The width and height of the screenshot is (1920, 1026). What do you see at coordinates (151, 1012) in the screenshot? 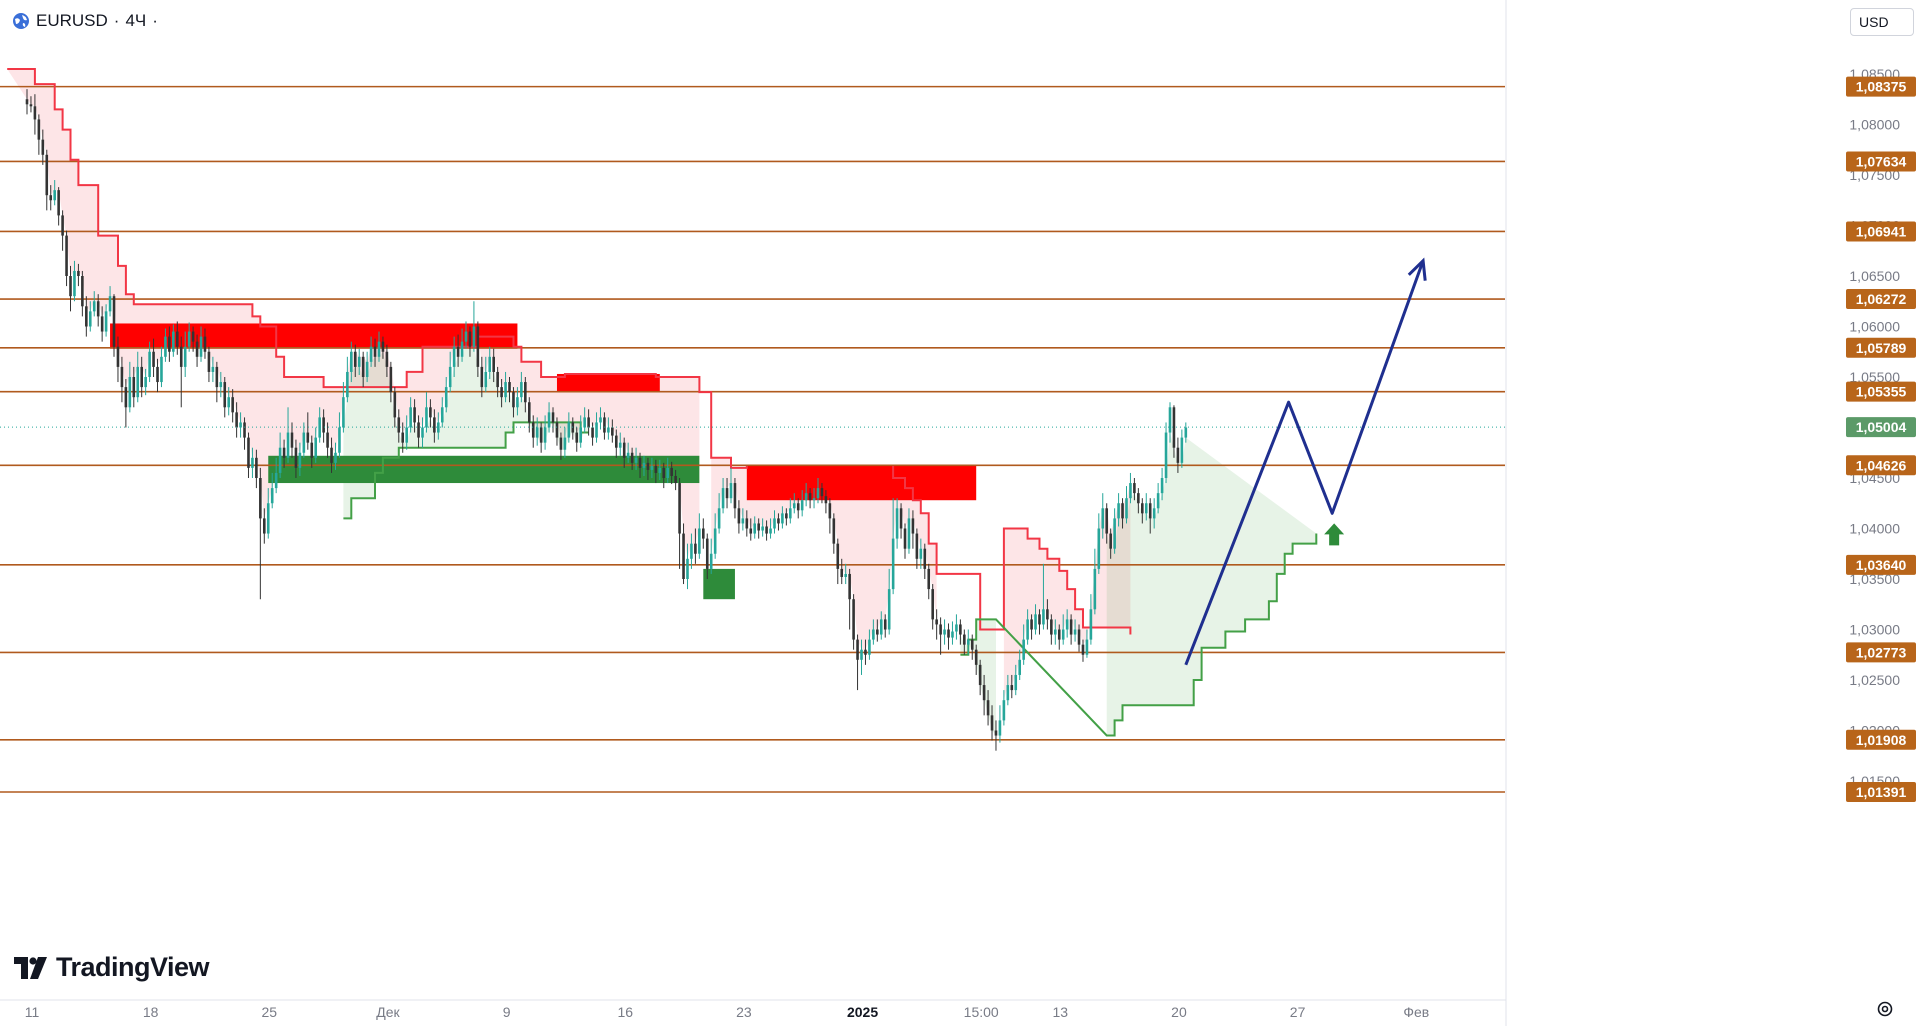
I see `time-tick-label: 18` at bounding box center [151, 1012].